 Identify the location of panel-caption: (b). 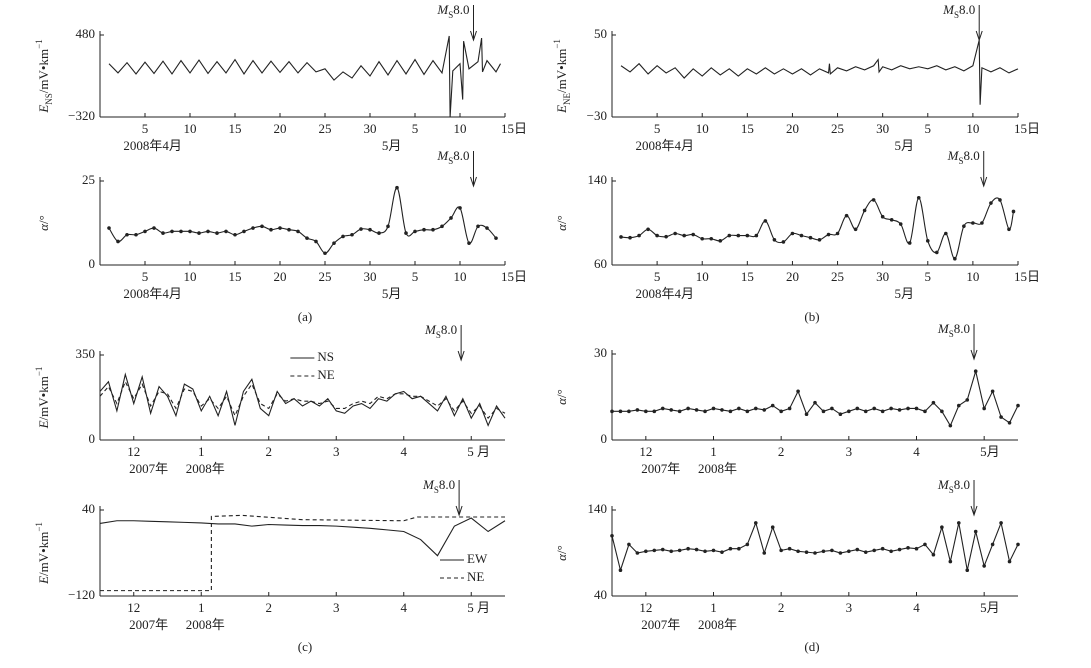
(811, 316).